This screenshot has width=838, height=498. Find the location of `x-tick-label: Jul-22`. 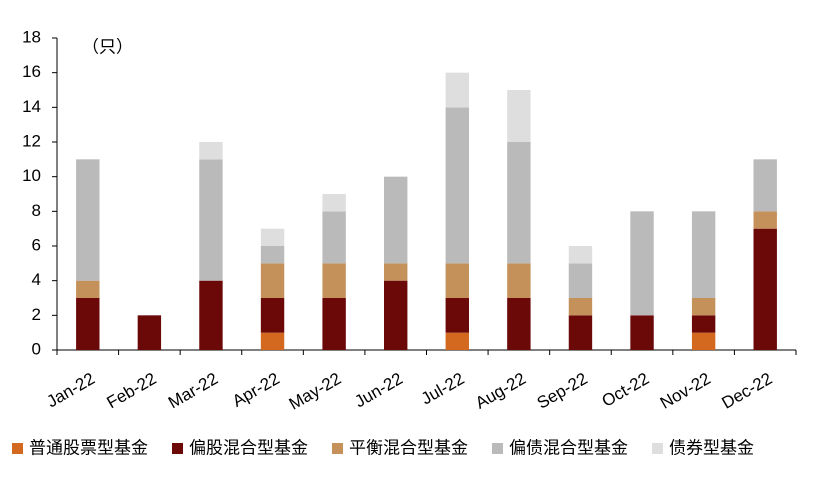

x-tick-label: Jul-22 is located at coordinates (443, 389).